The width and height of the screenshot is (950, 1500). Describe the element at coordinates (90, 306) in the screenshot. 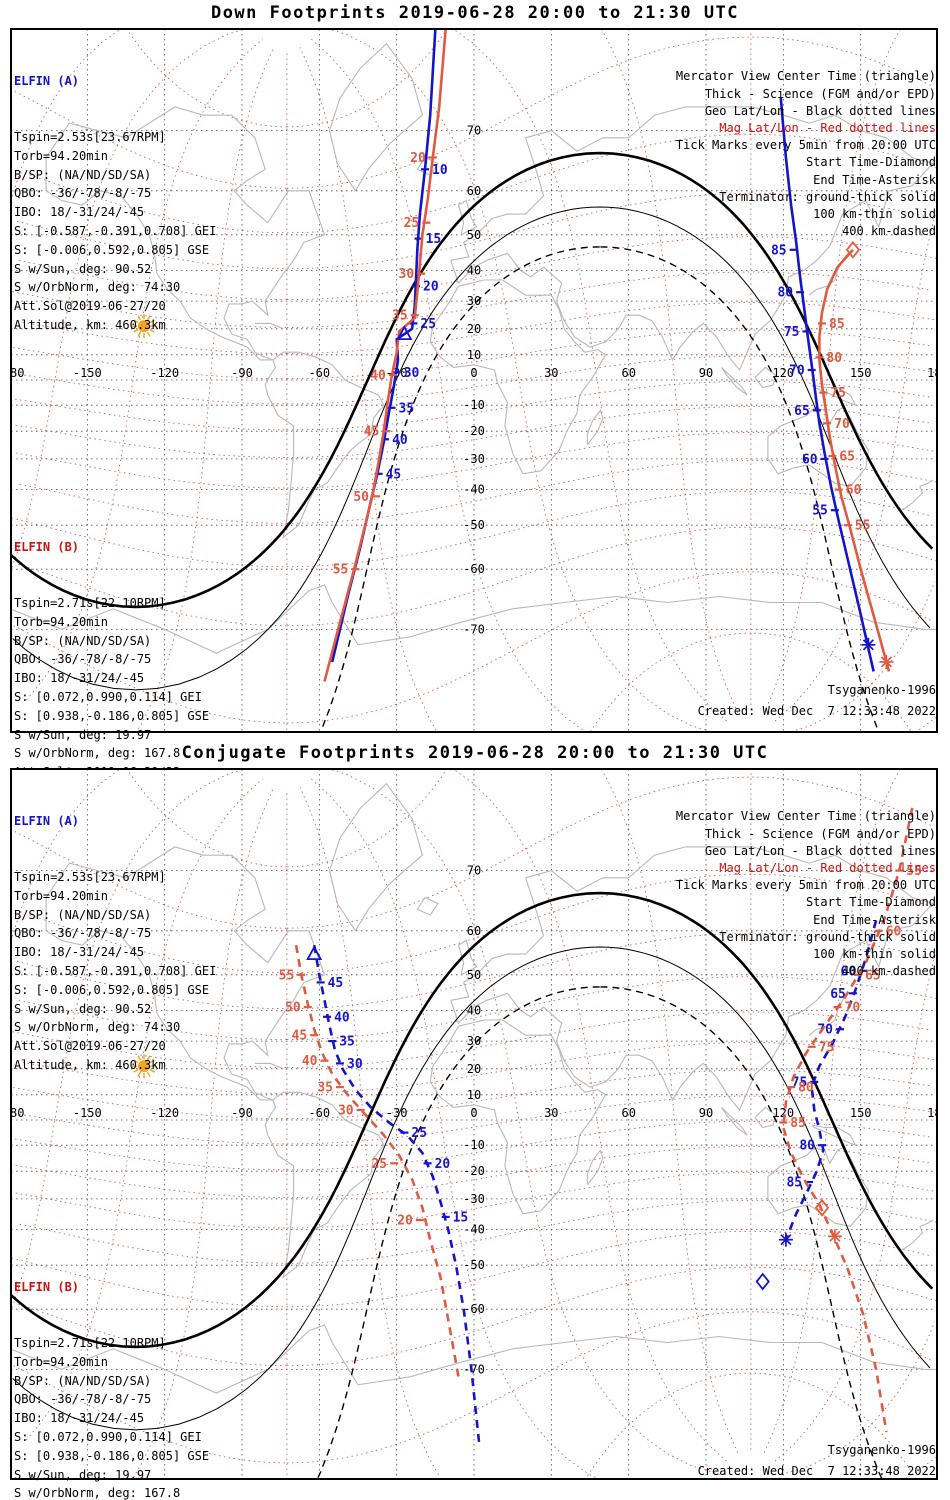

I see `info-line: Att.Sol@2019-06-27/20` at that location.